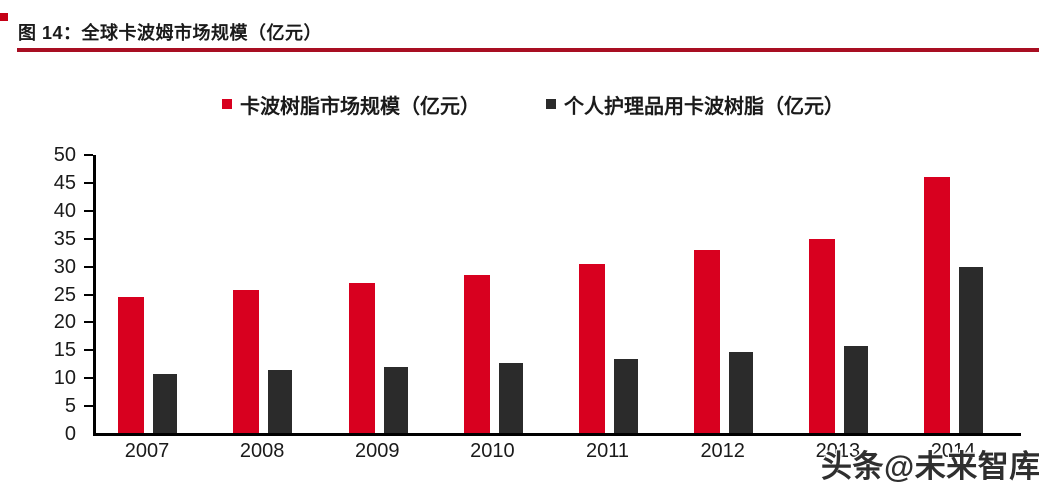 The image size is (1039, 487). I want to click on bar-卡波树脂市场规模（亿元）-2011, so click(591, 348).